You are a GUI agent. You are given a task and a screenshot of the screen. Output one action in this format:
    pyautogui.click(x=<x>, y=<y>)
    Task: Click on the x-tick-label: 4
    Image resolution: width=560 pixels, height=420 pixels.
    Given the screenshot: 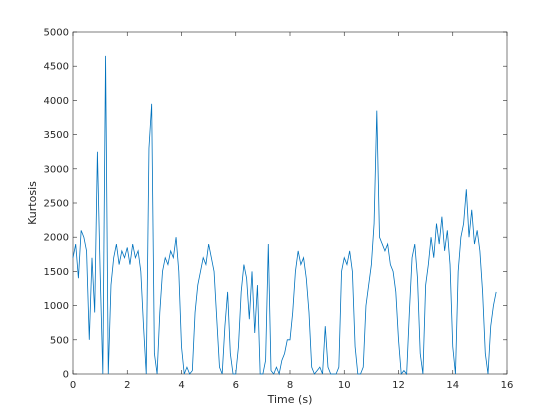 What is the action you would take?
    pyautogui.click(x=181, y=385)
    